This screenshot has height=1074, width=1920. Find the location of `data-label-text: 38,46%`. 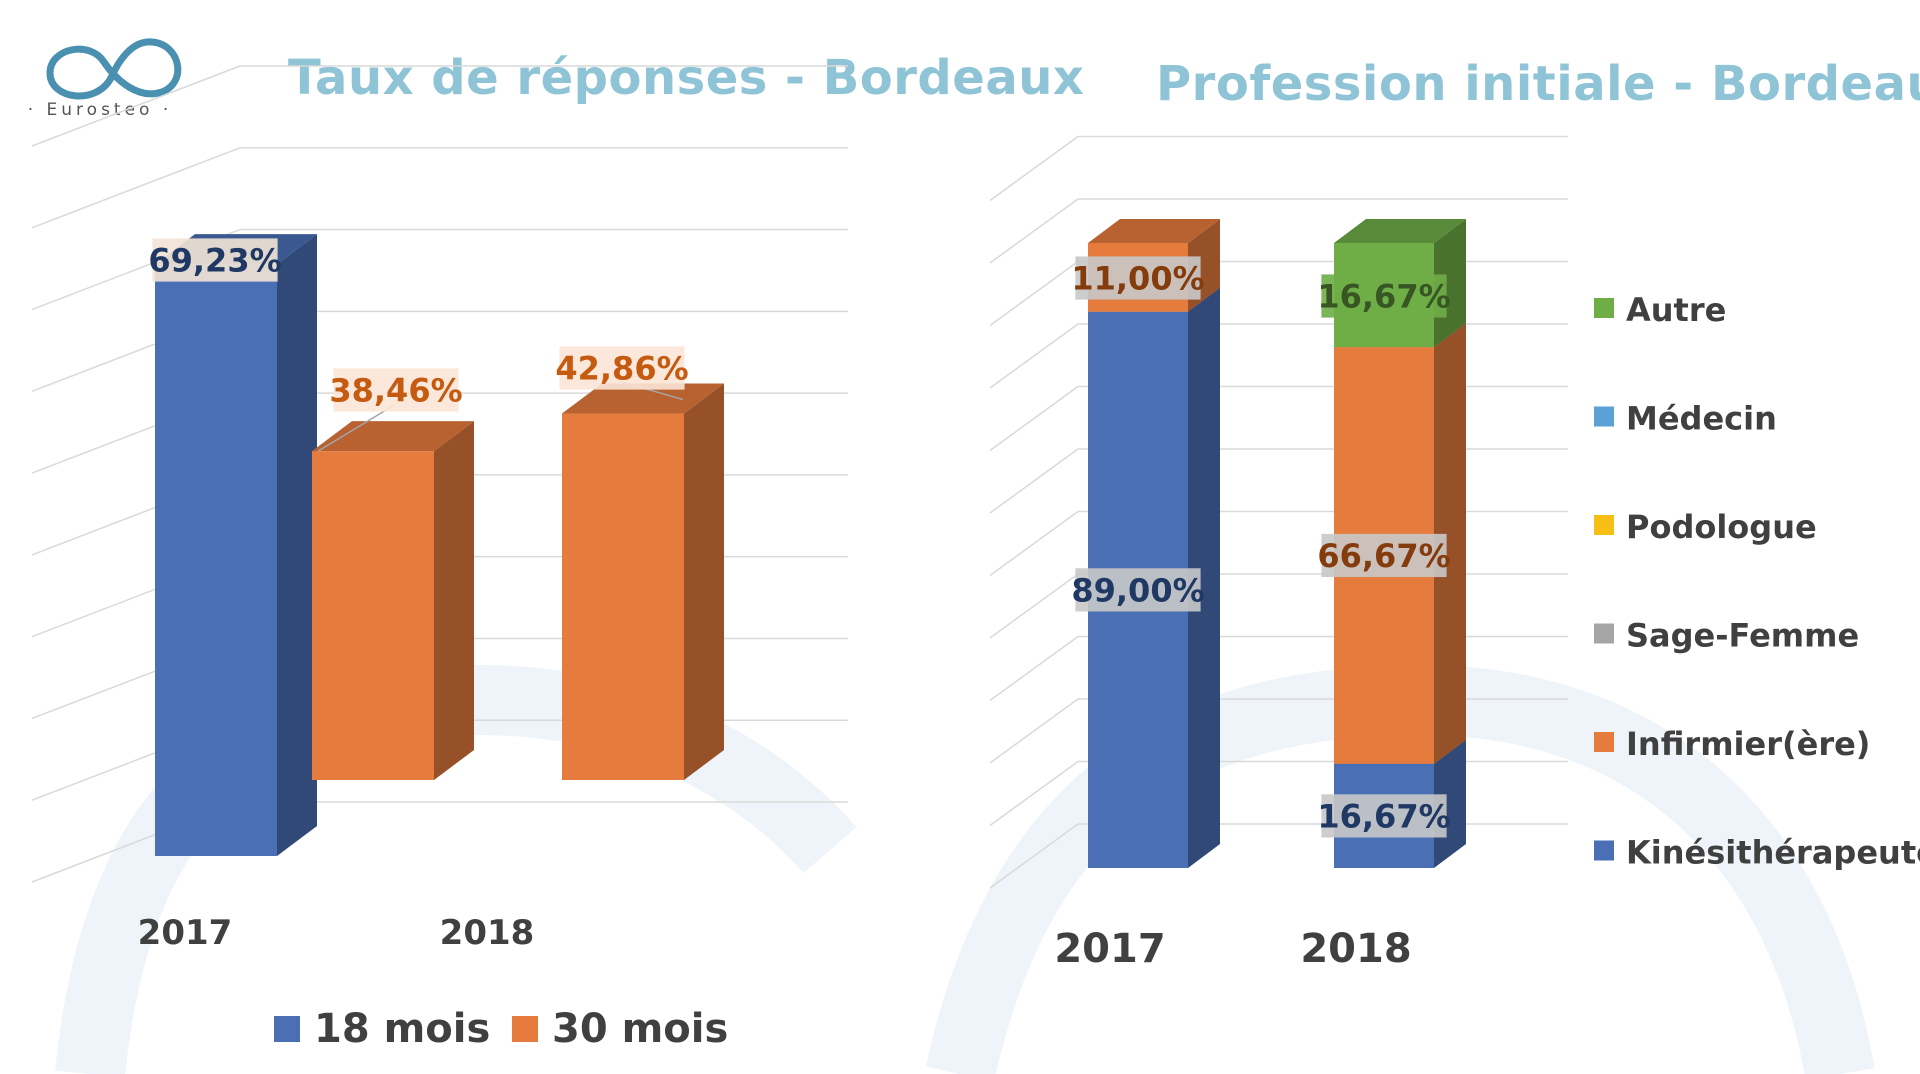

data-label-text: 38,46% is located at coordinates (395, 391).